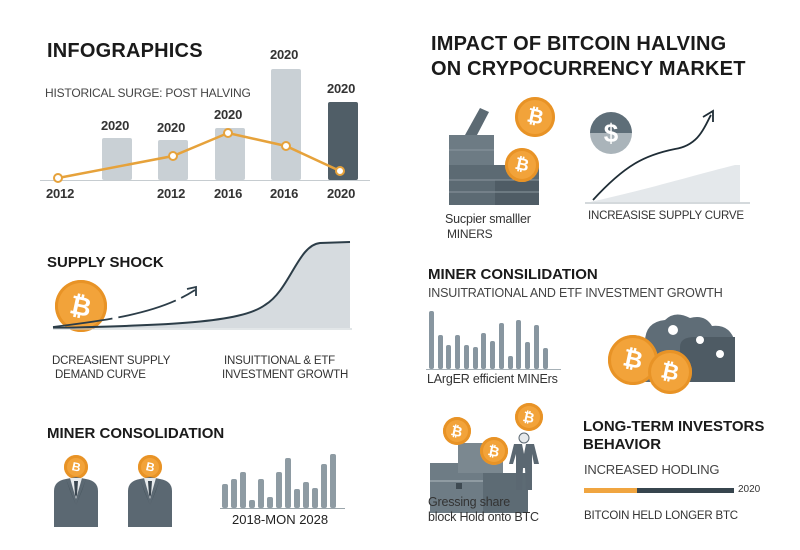 The width and height of the screenshot is (800, 550). Describe the element at coordinates (661, 516) in the screenshot. I see `long-term-footer: BITCOIN HELD LONGER BTC` at that location.